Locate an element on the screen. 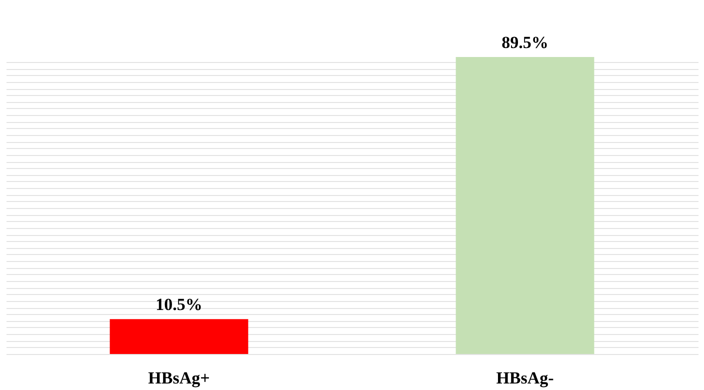  x-tick-label: HBsAg- is located at coordinates (525, 378).